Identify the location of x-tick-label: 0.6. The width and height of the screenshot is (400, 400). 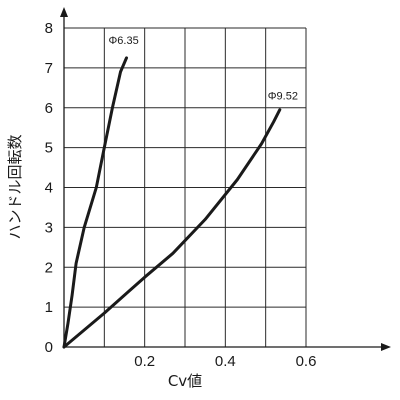
(306, 361).